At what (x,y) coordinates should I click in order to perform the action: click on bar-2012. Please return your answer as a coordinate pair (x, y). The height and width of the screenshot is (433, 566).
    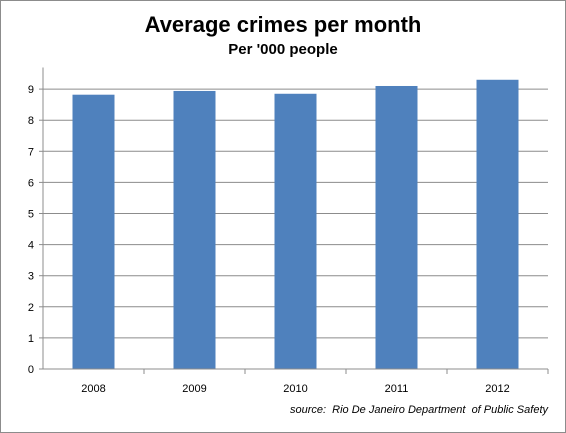
    Looking at the image, I should click on (497, 224).